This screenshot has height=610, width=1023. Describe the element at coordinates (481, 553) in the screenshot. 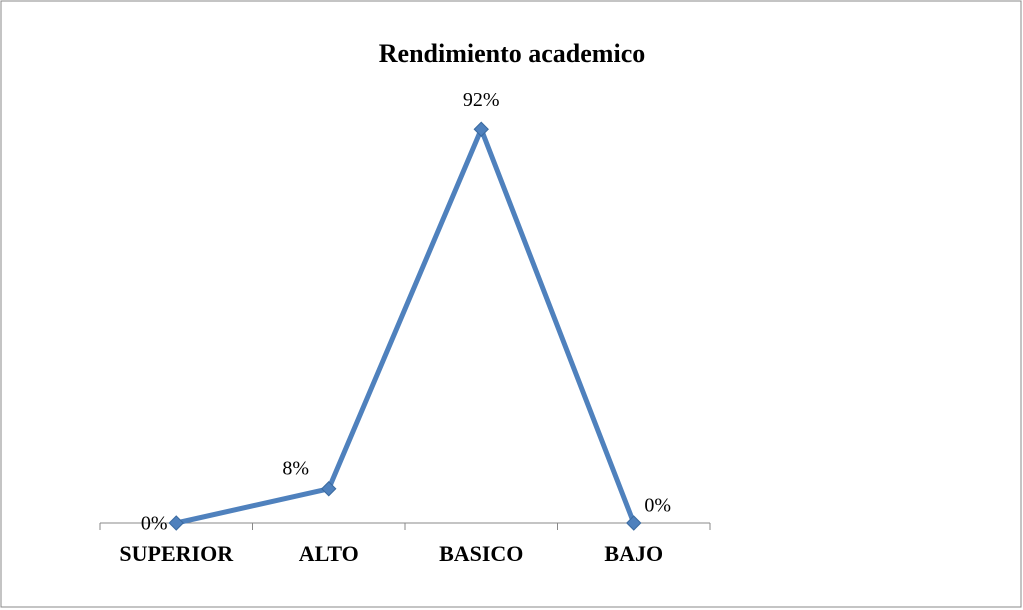

I see `x-tick-label: BASICO` at that location.